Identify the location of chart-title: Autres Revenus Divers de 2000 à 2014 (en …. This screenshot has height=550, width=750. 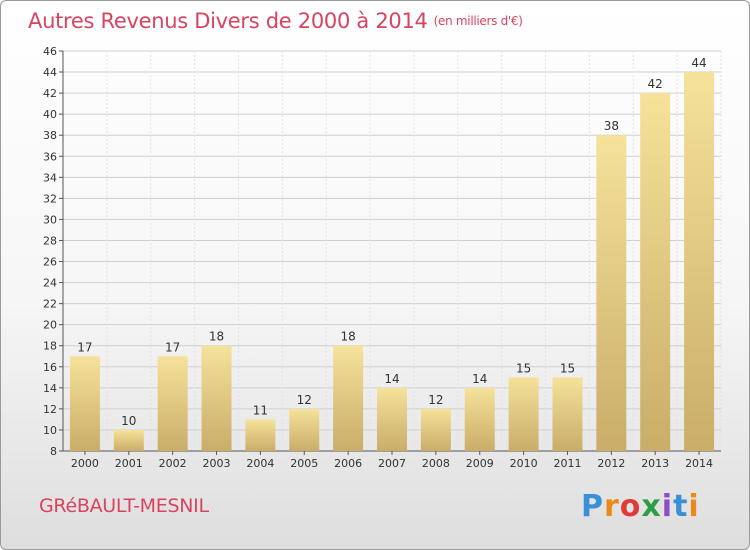
(275, 21).